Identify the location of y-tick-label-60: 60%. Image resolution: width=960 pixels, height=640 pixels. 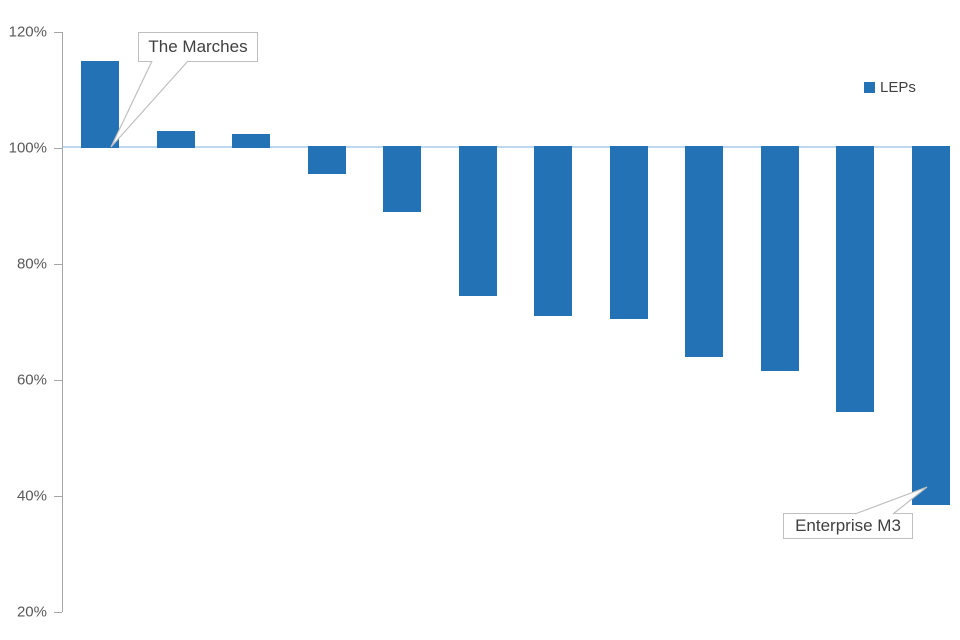
(31, 380).